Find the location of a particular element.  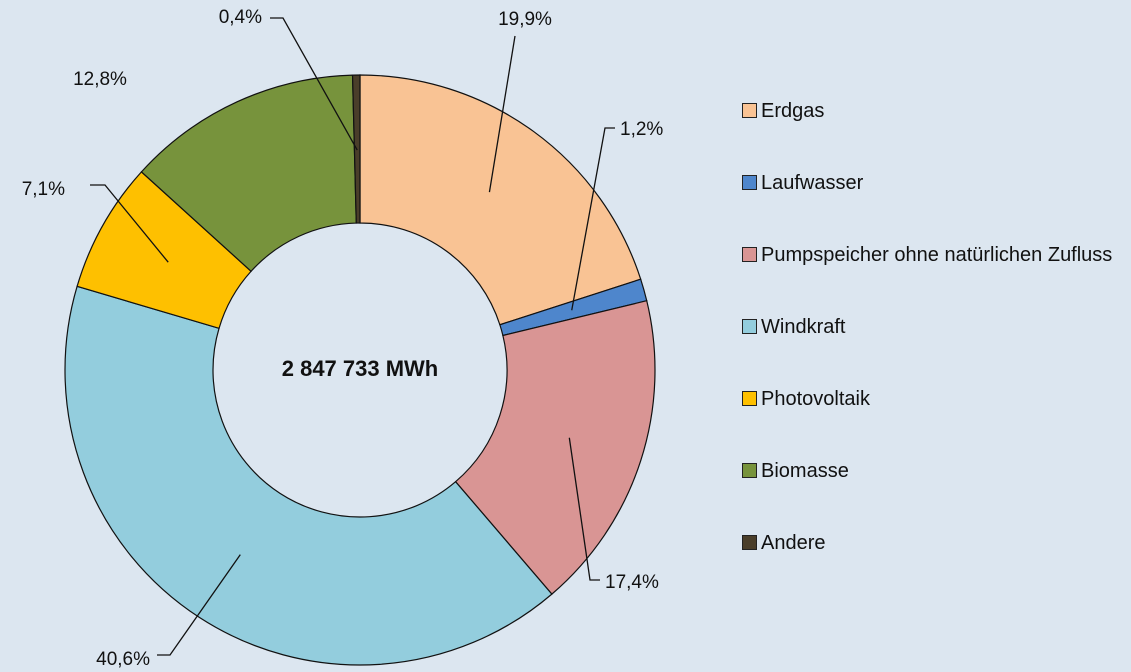

legend-label: Pumpspeicher ohne natürlichen Zufluss is located at coordinates (937, 255).